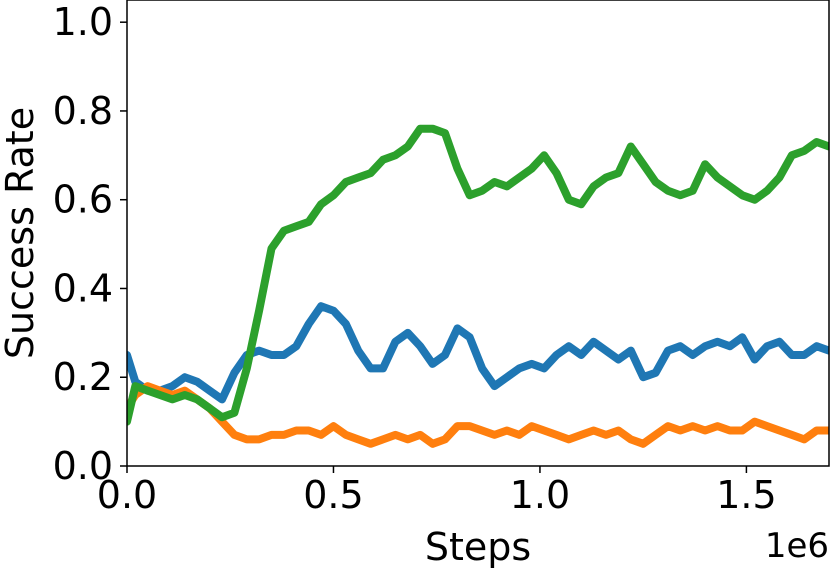 The image size is (831, 569). What do you see at coordinates (83, 288) in the screenshot?
I see `y-tick-label: 0.4` at bounding box center [83, 288].